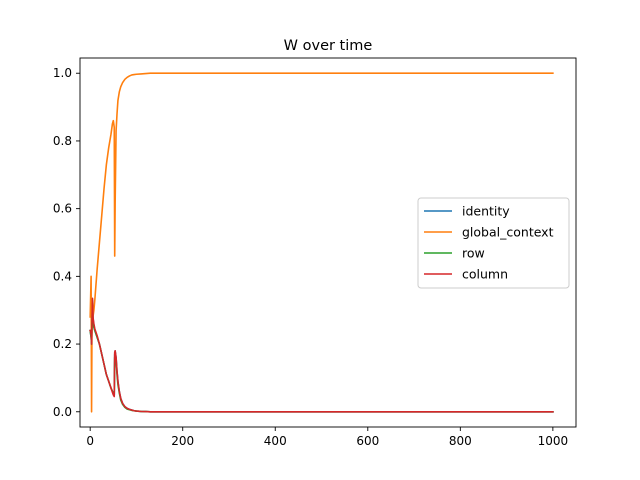 Image resolution: width=640 pixels, height=480 pixels. Describe the element at coordinates (485, 274) in the screenshot. I see `legend-label-column: column` at that location.